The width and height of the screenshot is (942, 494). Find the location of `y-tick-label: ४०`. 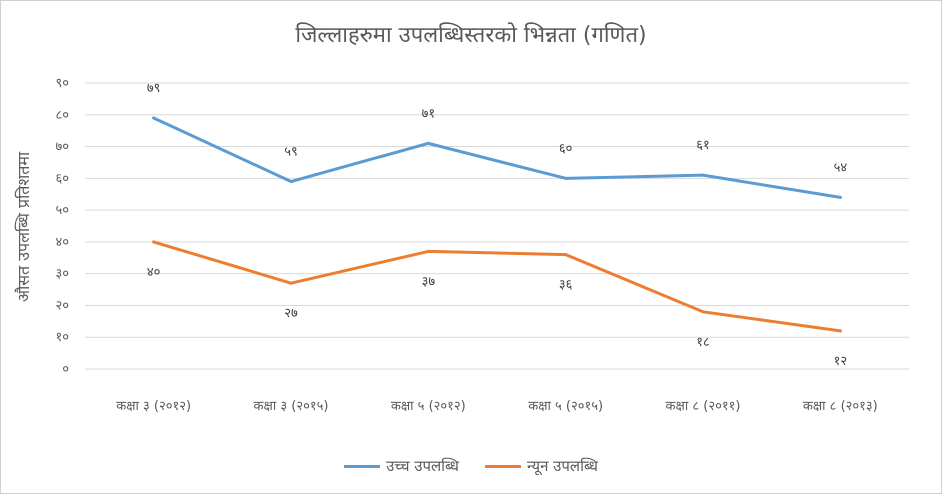

y-tick-label: ४० is located at coordinates (62, 242).